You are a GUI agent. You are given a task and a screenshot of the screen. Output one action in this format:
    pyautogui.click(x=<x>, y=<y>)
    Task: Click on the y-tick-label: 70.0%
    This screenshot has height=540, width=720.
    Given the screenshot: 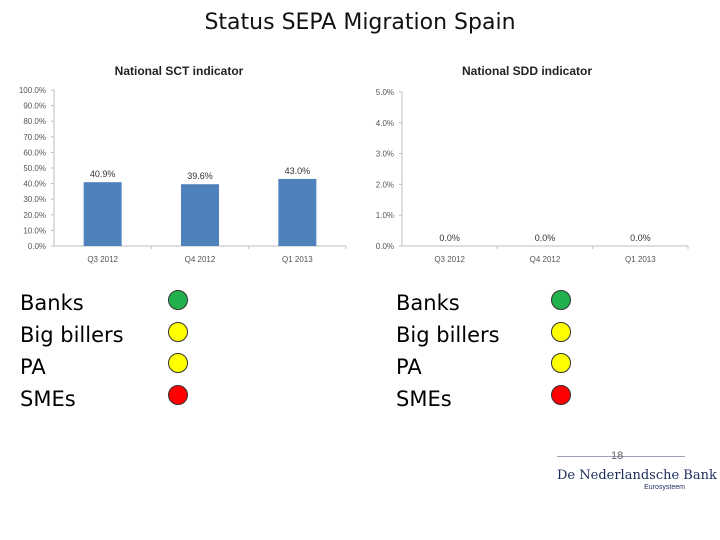 What is the action you would take?
    pyautogui.click(x=34, y=137)
    